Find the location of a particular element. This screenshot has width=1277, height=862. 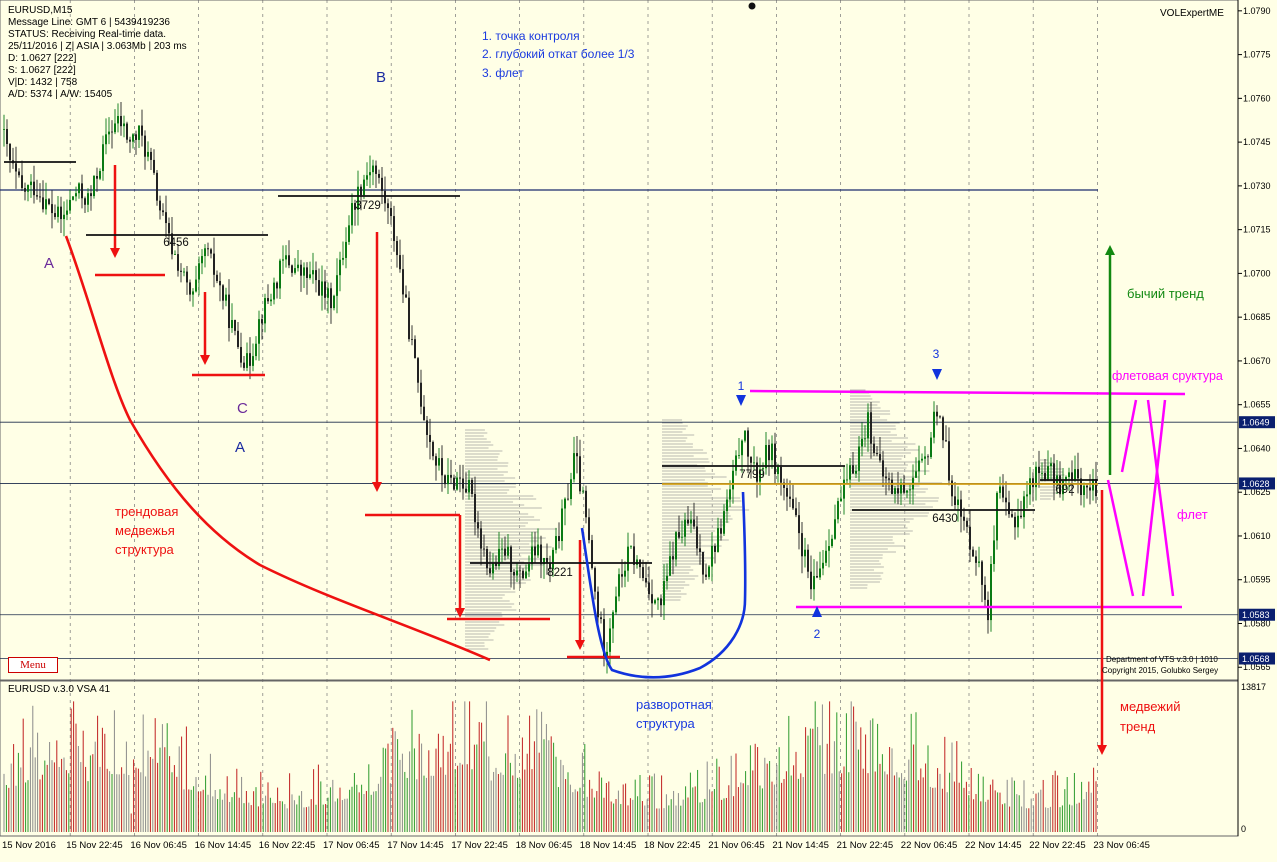

time-tick-label: 22 Nov 22:45 is located at coordinates (1057, 845).